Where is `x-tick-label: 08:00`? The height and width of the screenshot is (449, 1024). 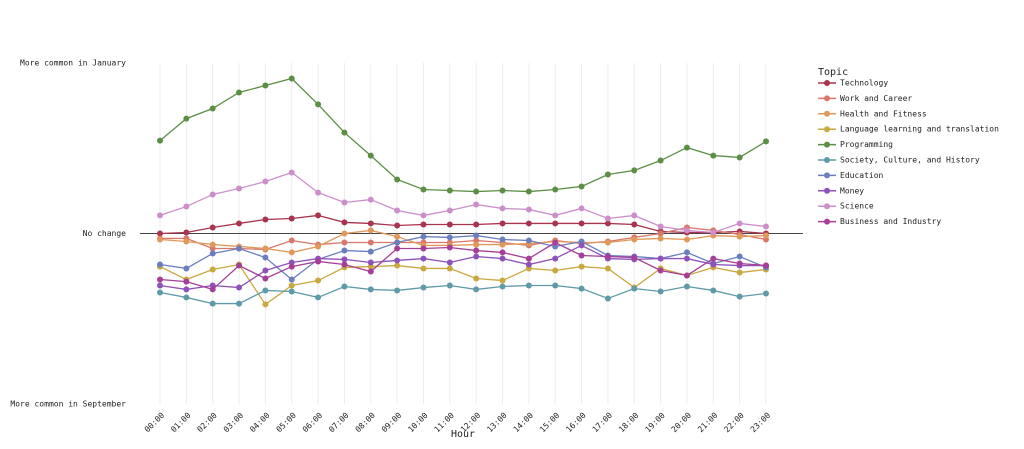 x-tick-label: 08:00 is located at coordinates (366, 423).